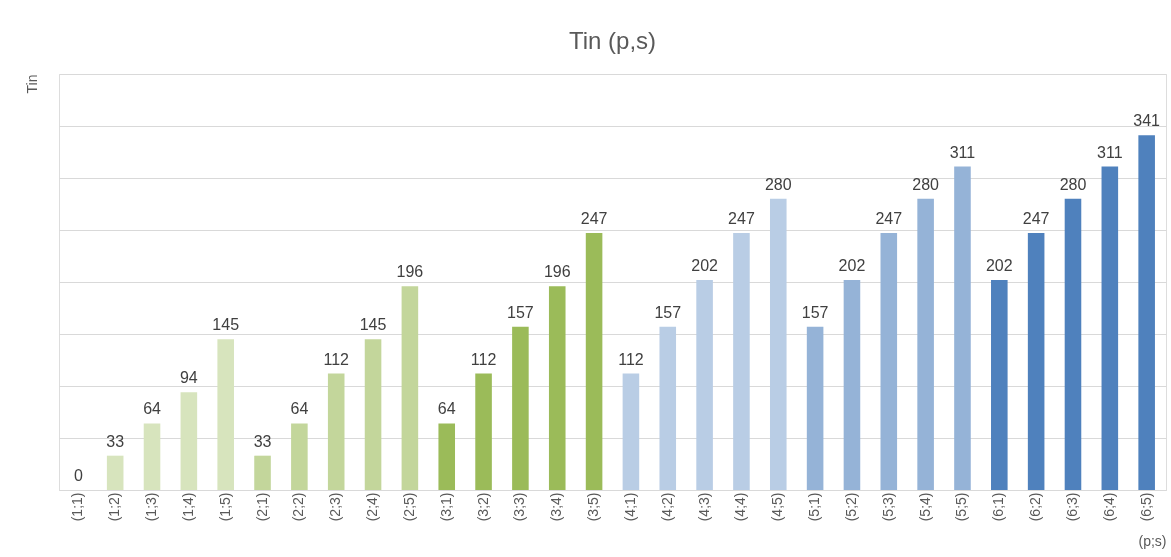 This screenshot has width=1171, height=557. What do you see at coordinates (482, 507) in the screenshot?
I see `x-tick-label: (3;2)` at bounding box center [482, 507].